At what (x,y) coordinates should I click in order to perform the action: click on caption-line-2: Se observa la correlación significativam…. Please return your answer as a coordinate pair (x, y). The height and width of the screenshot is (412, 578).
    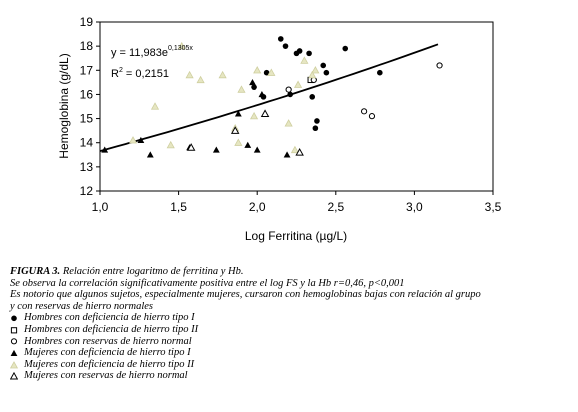
    Looking at the image, I should click on (207, 283).